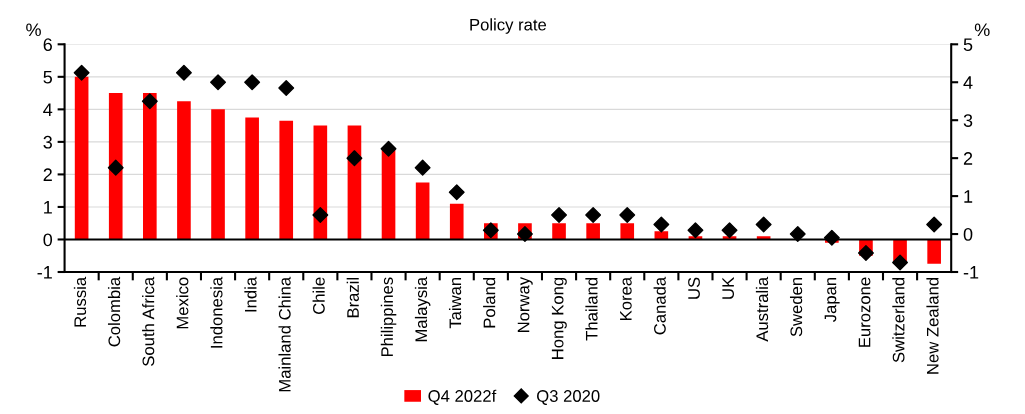  Describe the element at coordinates (422, 309) in the screenshot. I see `x-tick-label: Malaysia` at that location.